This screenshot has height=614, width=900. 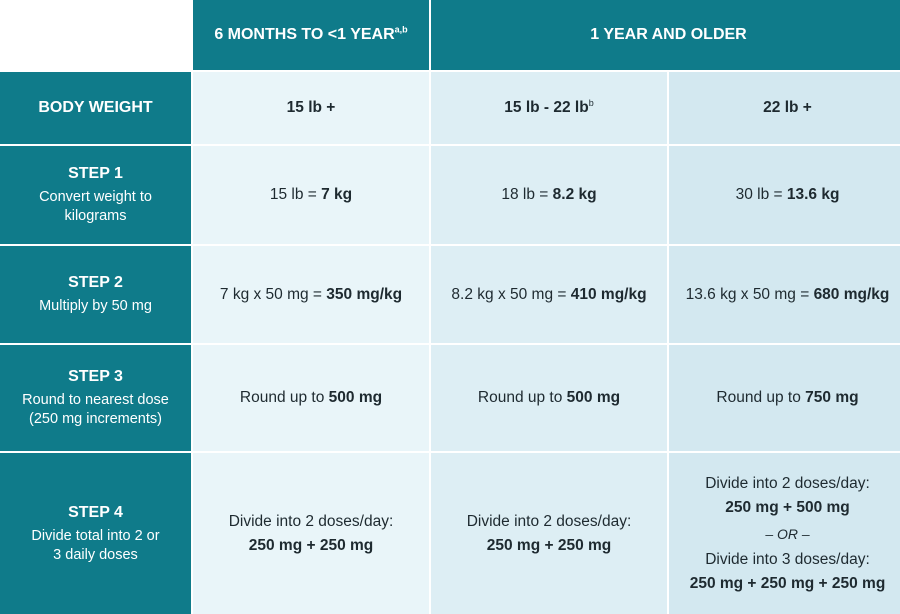 What do you see at coordinates (311, 521) in the screenshot?
I see `step4-col1-line1: Divide into 2 doses/day:` at bounding box center [311, 521].